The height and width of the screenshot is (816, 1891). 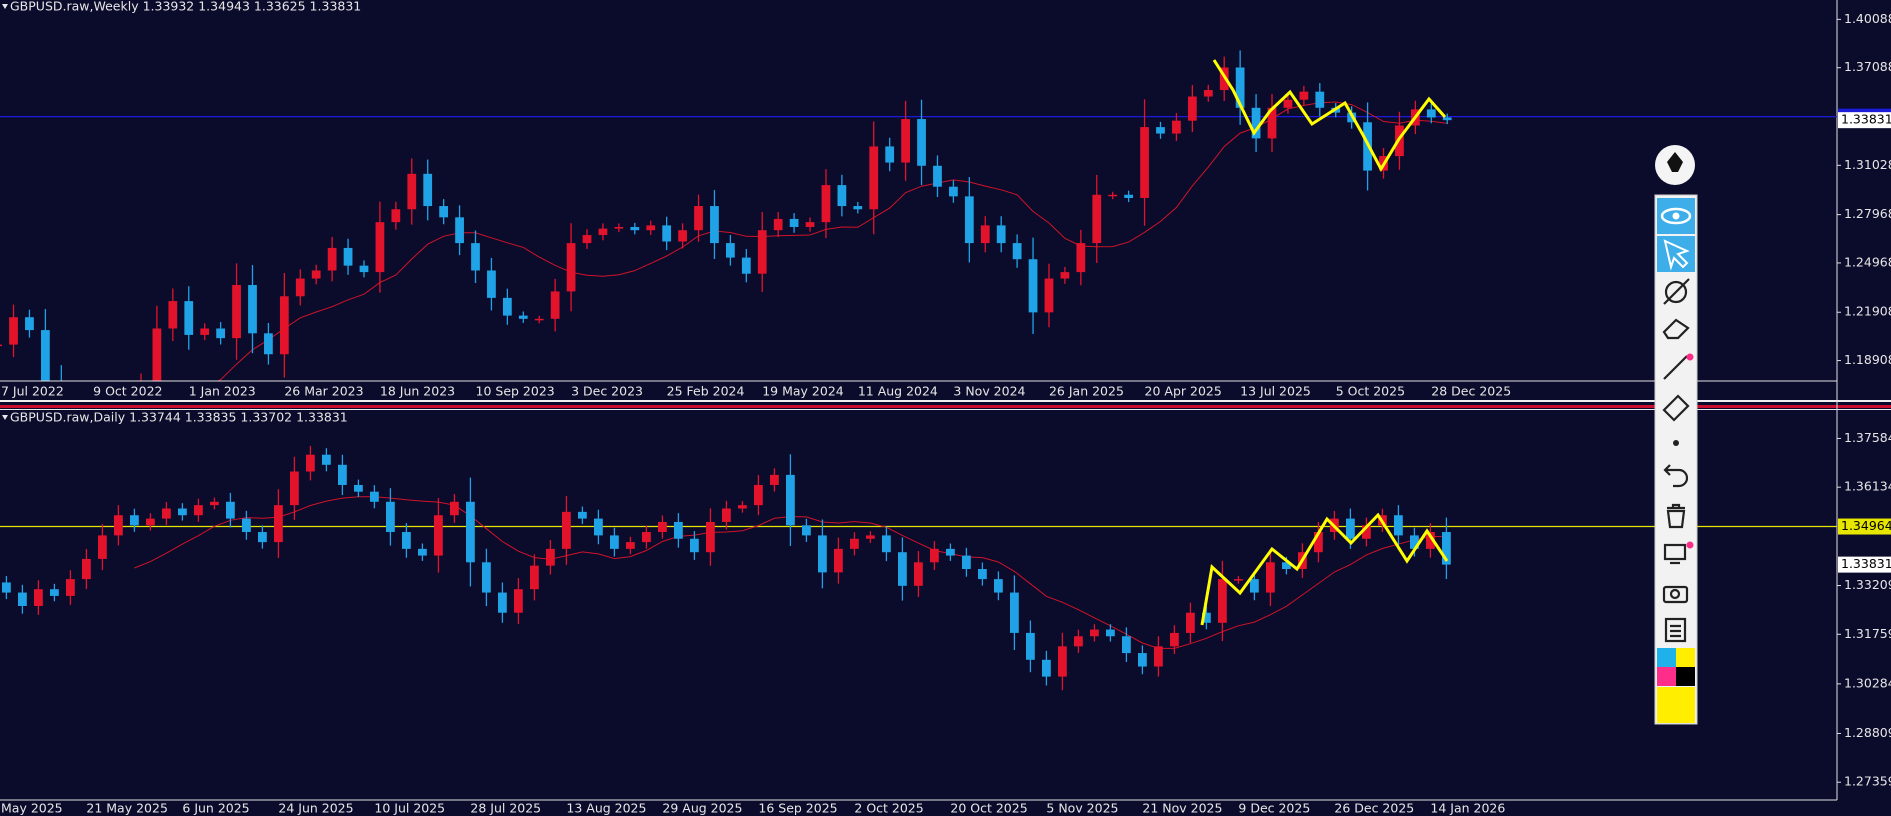 I want to click on brush-icon, so click(x=1676, y=292).